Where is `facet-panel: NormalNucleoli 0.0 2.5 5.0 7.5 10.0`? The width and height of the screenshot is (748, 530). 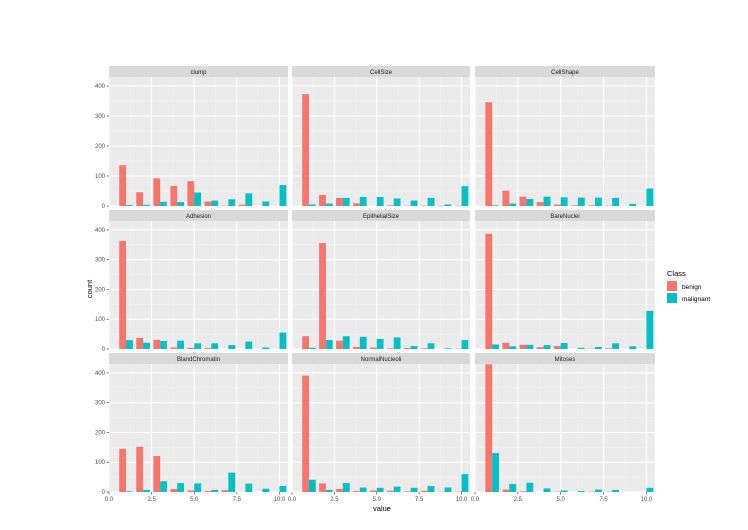
facet-panel: NormalNucleoli 0.0 2.5 5.0 7.5 10.0 is located at coordinates (379, 428).